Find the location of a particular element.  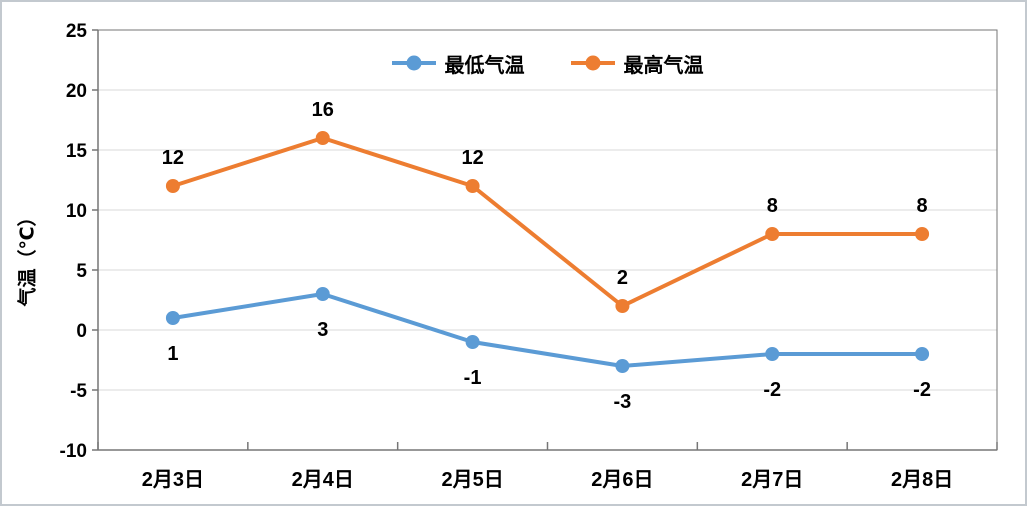

y-tick-label: 25 is located at coordinates (77, 31).